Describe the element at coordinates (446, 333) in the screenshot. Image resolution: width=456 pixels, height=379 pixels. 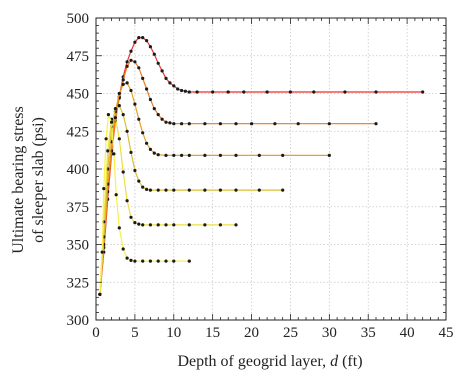
I see `x-tick-label: 45` at that location.